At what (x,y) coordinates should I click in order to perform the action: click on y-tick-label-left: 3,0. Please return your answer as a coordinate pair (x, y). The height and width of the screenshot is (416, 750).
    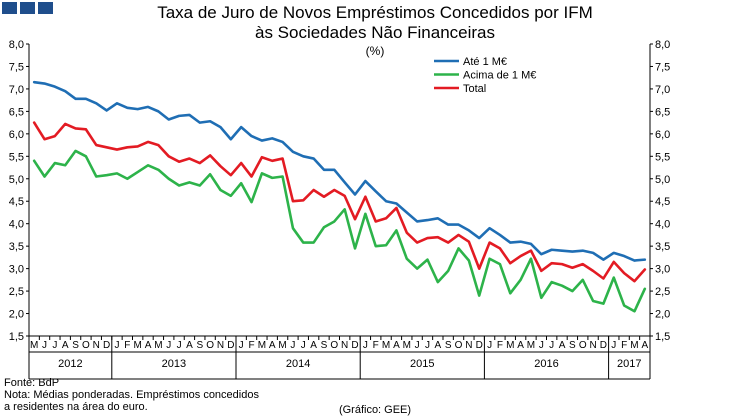
    Looking at the image, I should click on (16, 270).